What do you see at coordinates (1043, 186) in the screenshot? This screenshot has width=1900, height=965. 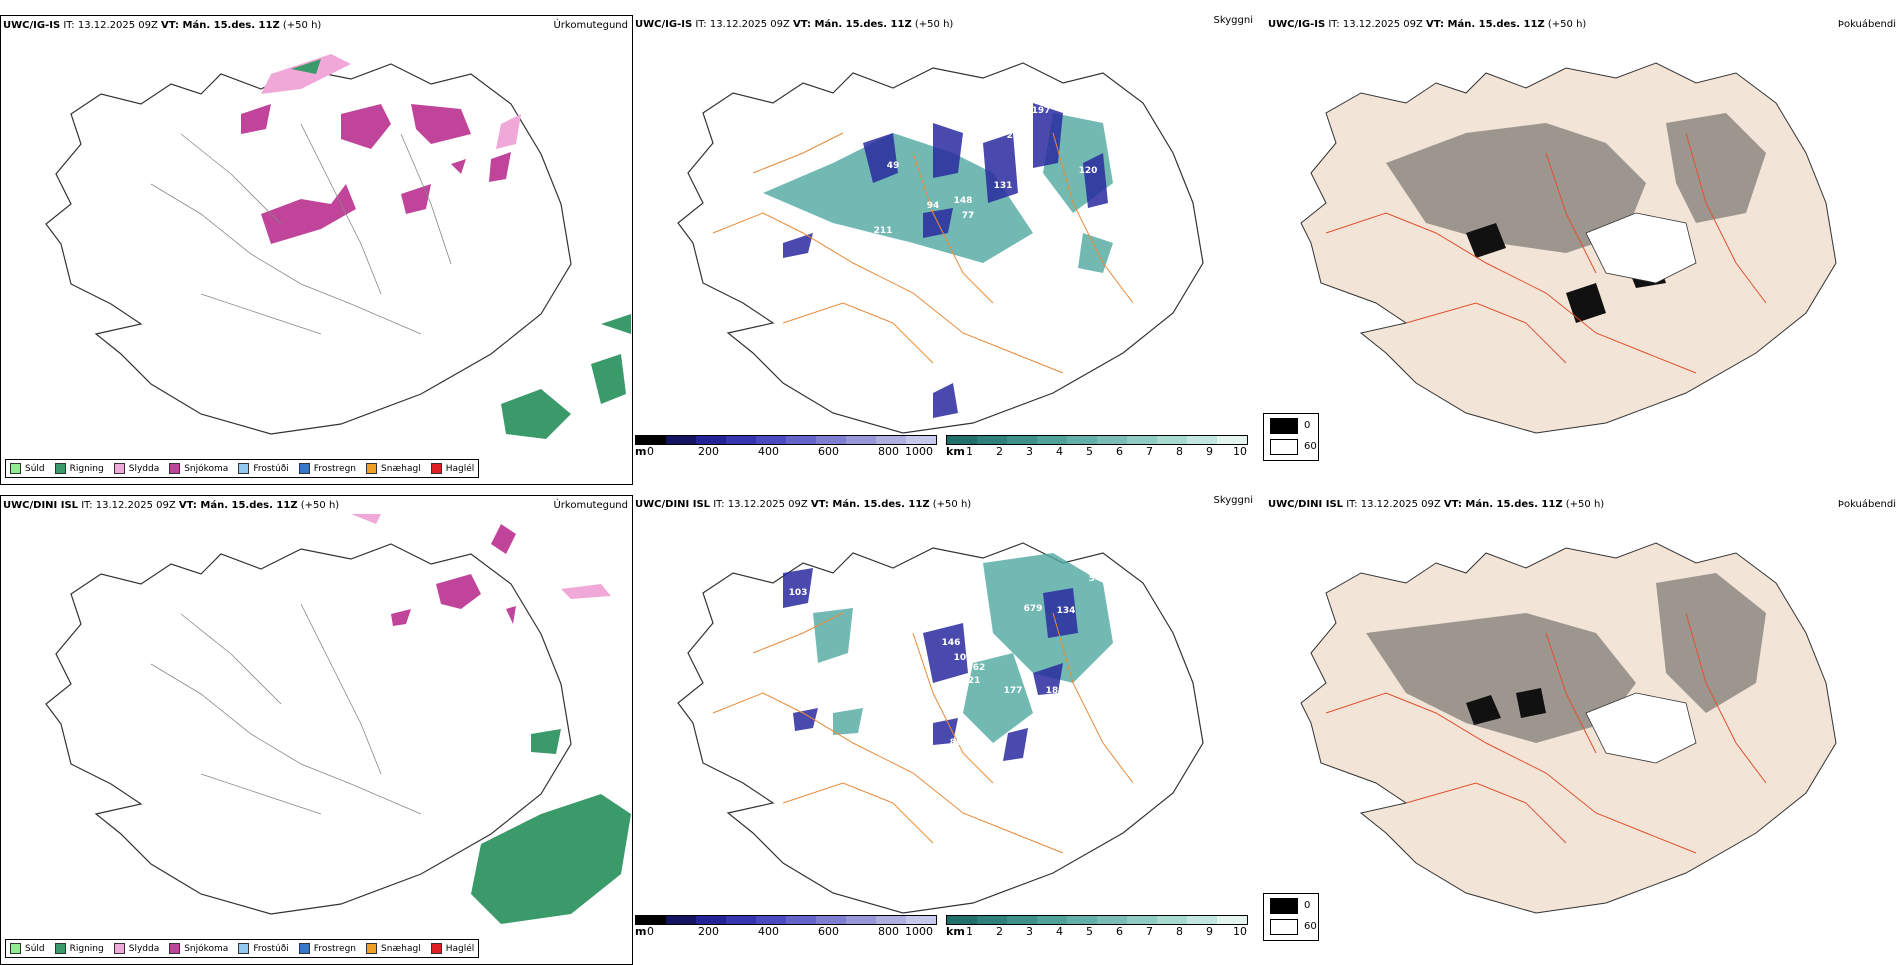 I see `svg-text: 89` at bounding box center [1043, 186].